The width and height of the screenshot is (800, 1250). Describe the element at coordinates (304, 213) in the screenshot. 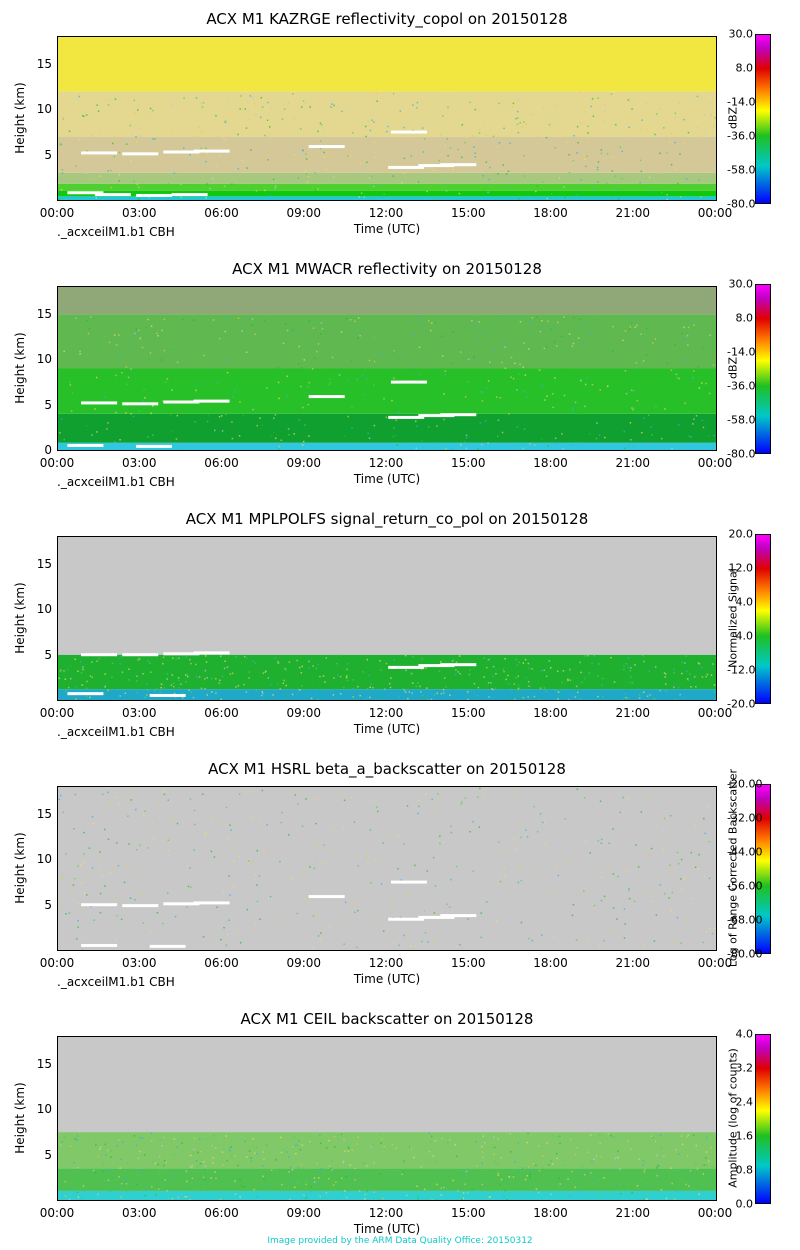

I see `x-tick-label: 09:00` at that location.